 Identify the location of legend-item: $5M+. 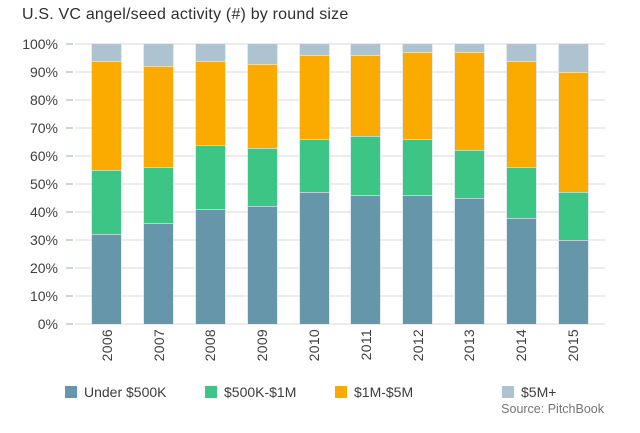
(529, 392).